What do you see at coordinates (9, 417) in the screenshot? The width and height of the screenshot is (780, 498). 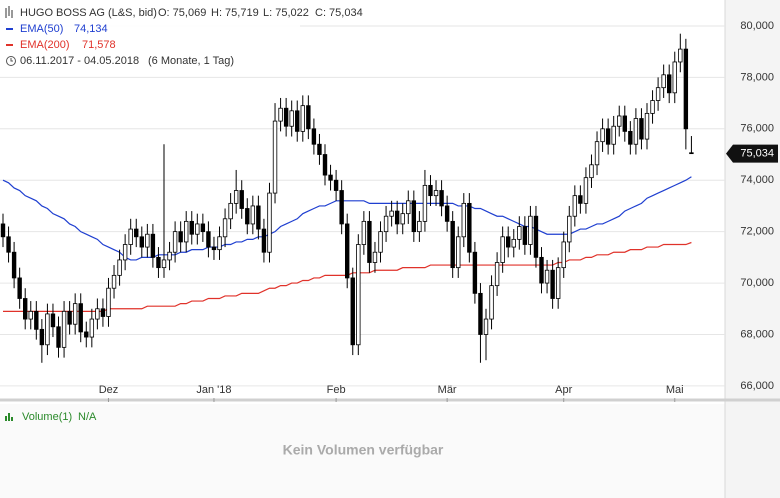 I see `volume-icon` at bounding box center [9, 417].